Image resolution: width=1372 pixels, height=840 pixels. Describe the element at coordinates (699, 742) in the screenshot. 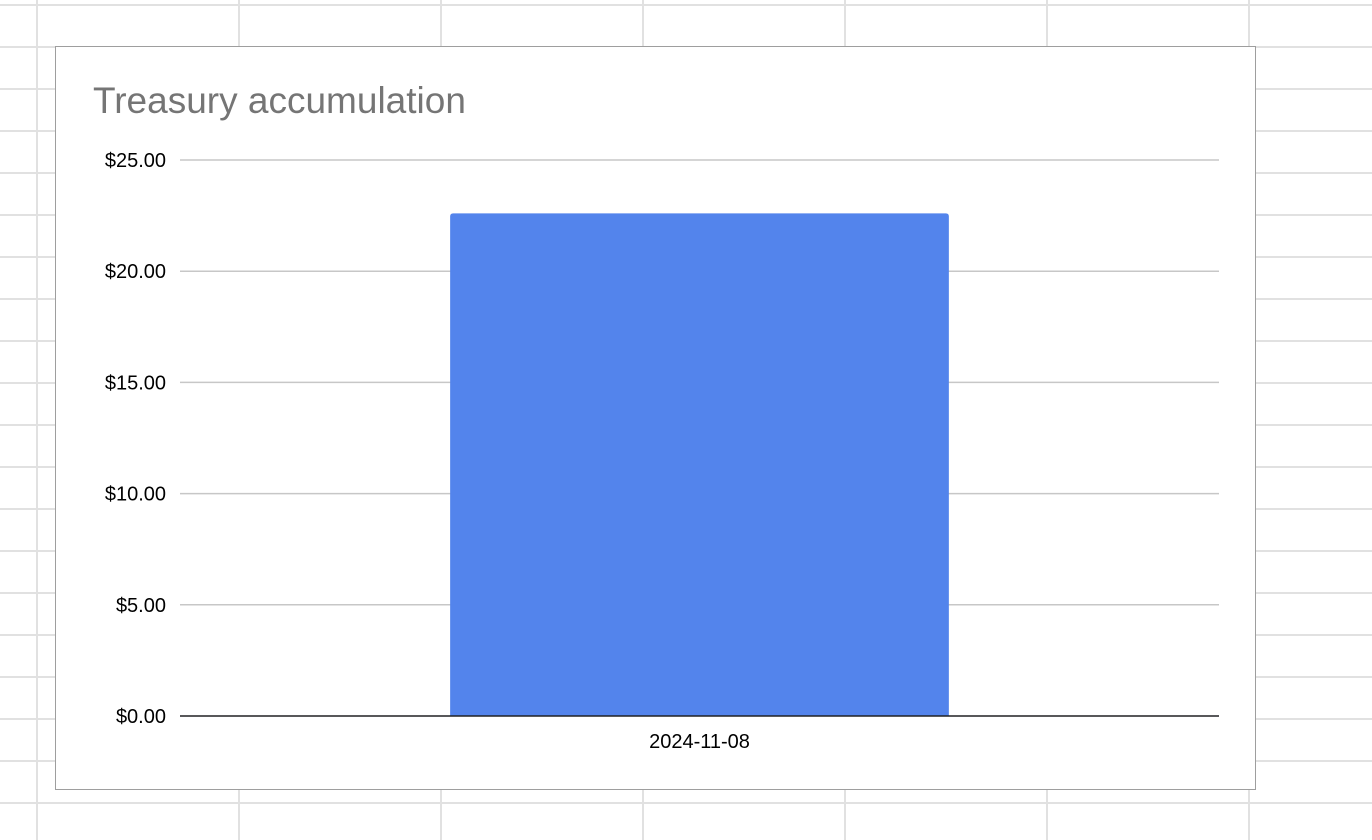

I see `x-tick-label: 2024-11-08` at that location.